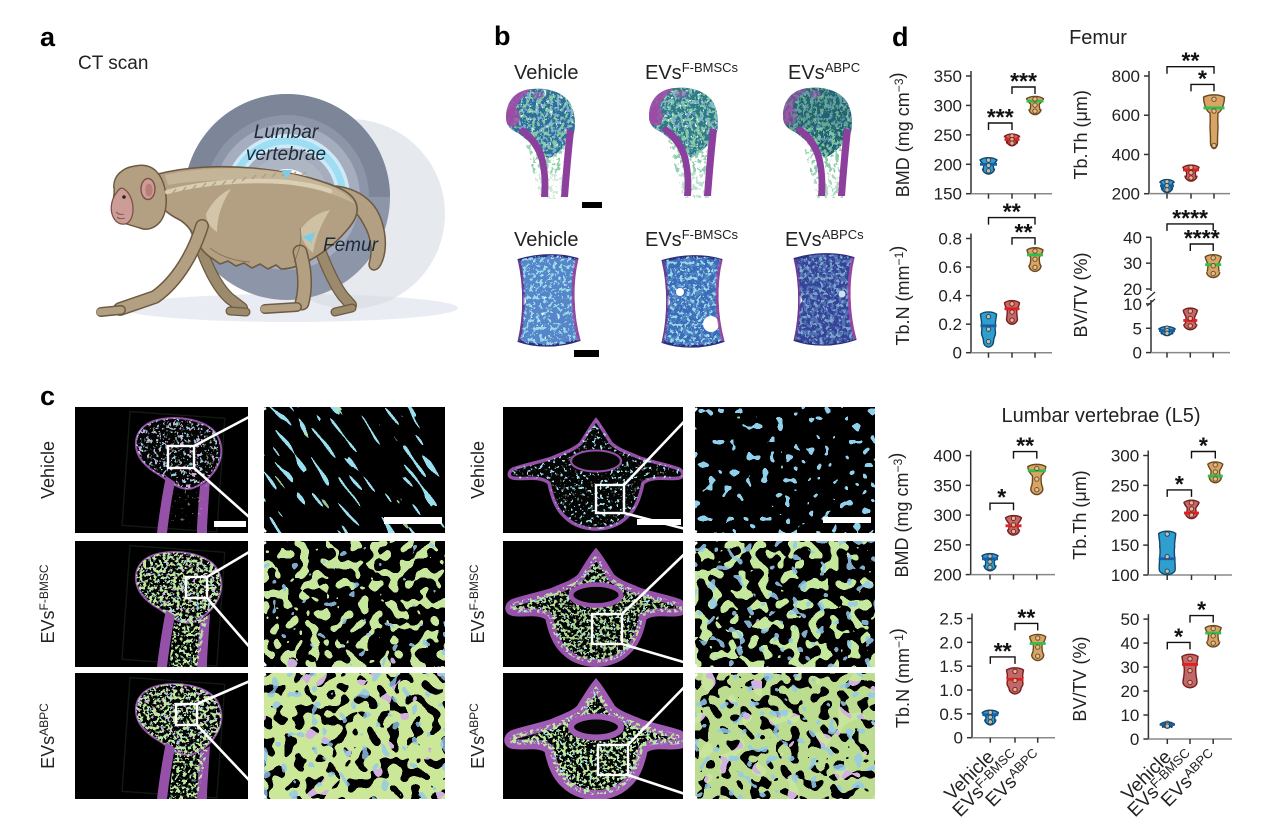 This screenshot has width=1270, height=837. What do you see at coordinates (113, 63) in the screenshot?
I see `svg-text: CT scan` at bounding box center [113, 63].